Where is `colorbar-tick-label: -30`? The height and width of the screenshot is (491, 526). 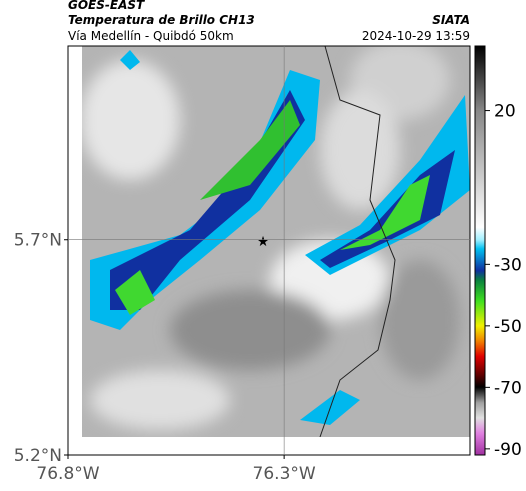
colorbar-tick-label: -30 is located at coordinates (508, 265).